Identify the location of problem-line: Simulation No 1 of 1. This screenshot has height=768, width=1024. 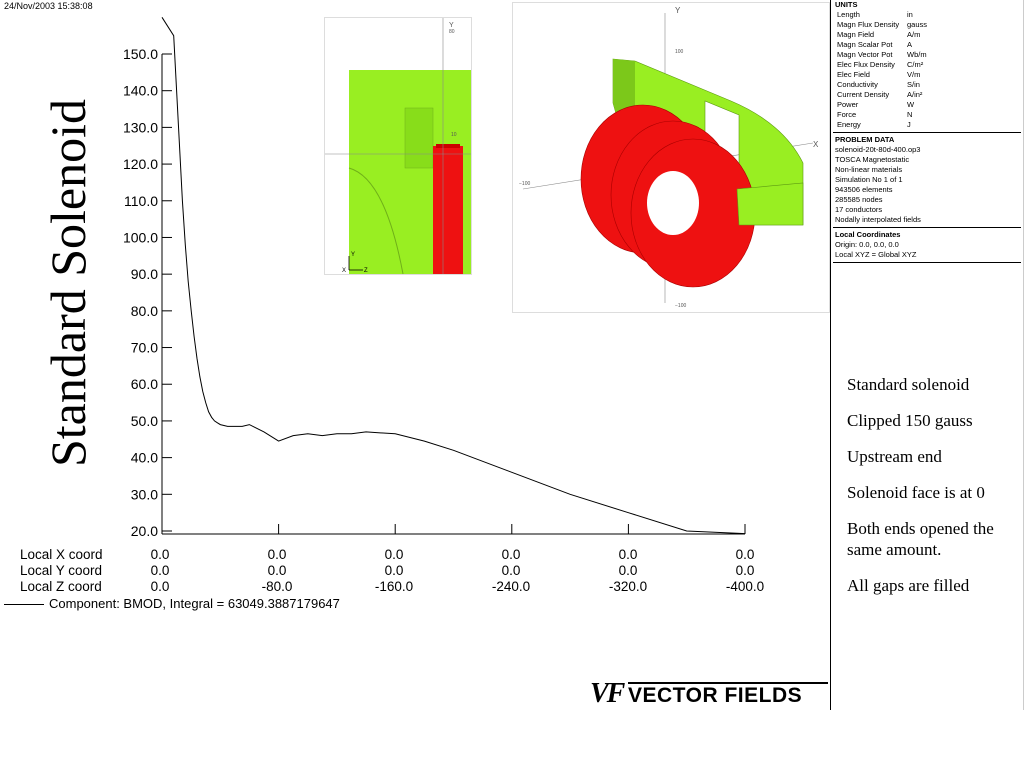
(869, 179).